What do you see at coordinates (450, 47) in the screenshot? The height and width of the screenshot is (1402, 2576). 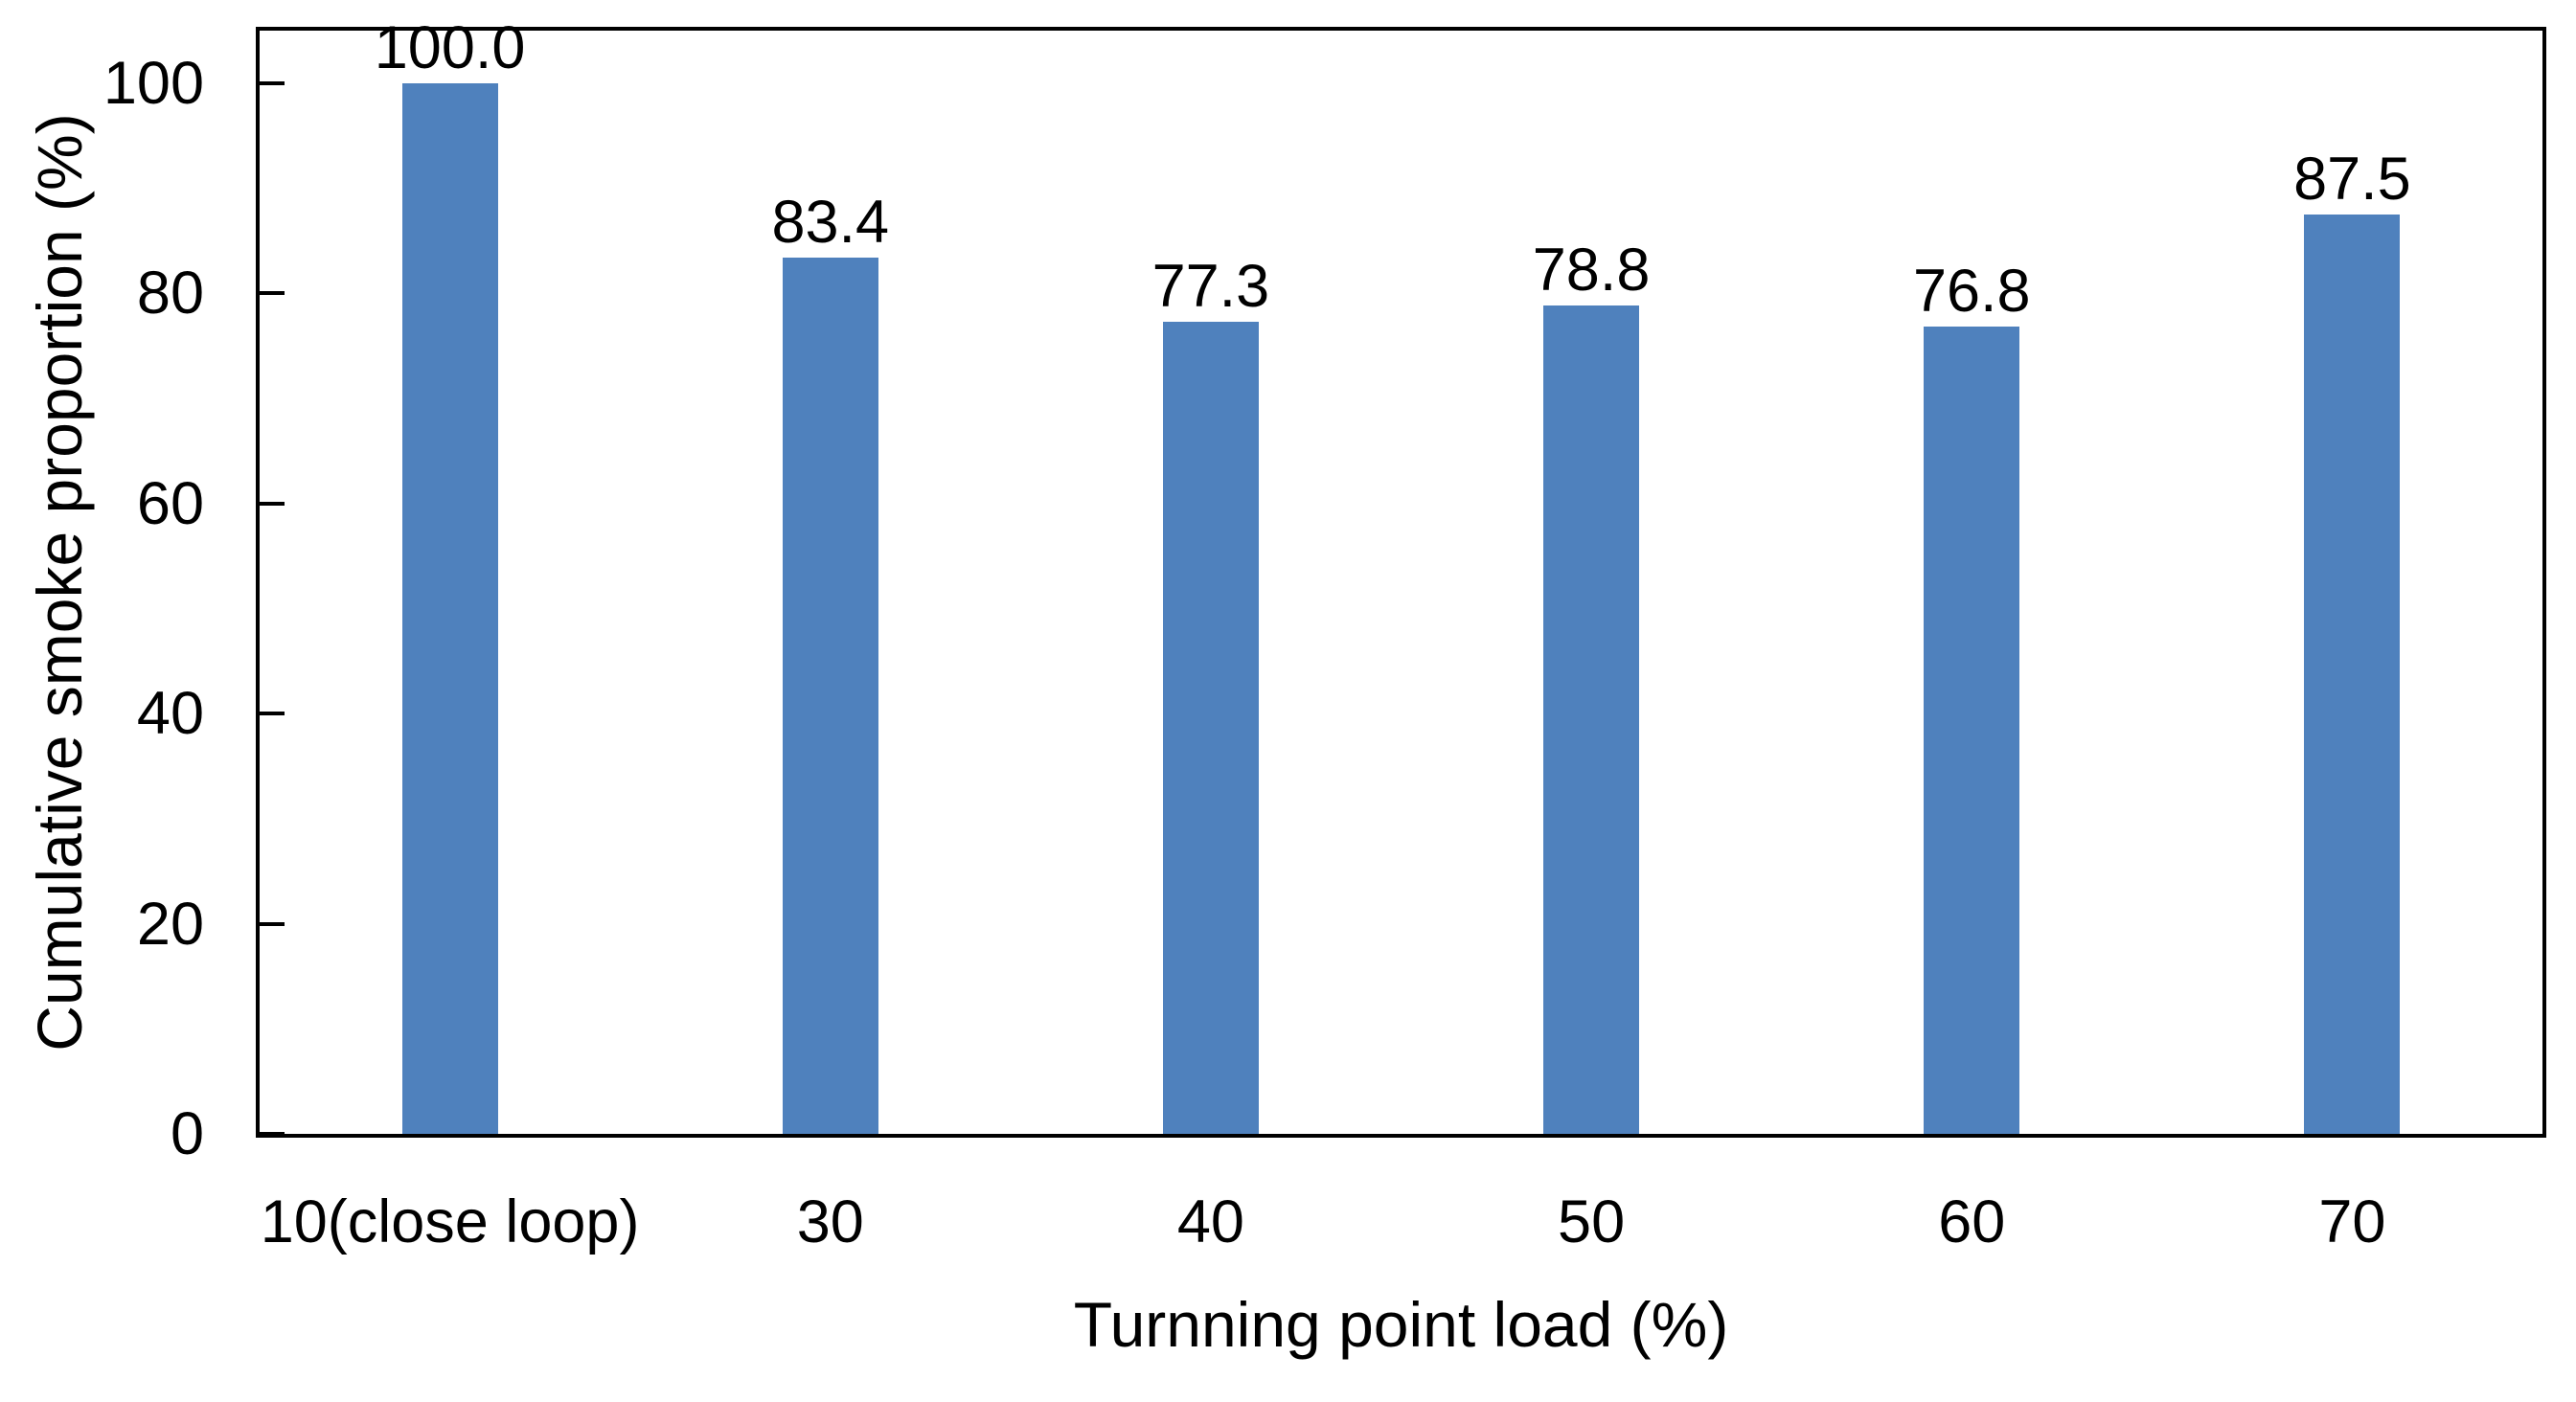 I see `bar-value-label: 100.0` at bounding box center [450, 47].